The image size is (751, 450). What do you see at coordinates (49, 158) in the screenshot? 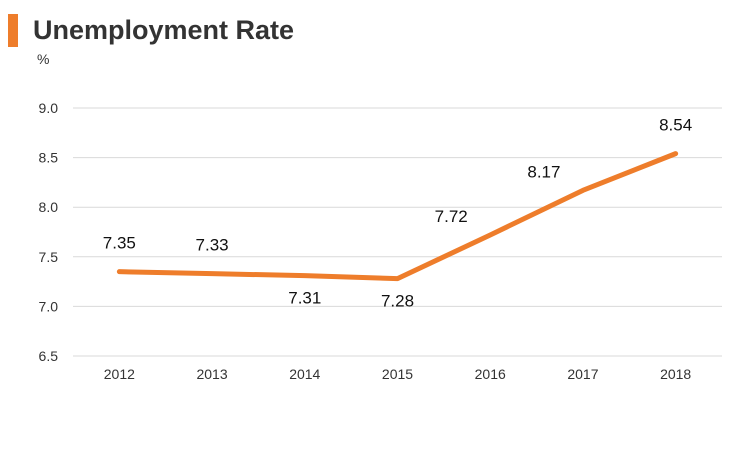
I see `y-tick-label: 8.5` at bounding box center [49, 158].